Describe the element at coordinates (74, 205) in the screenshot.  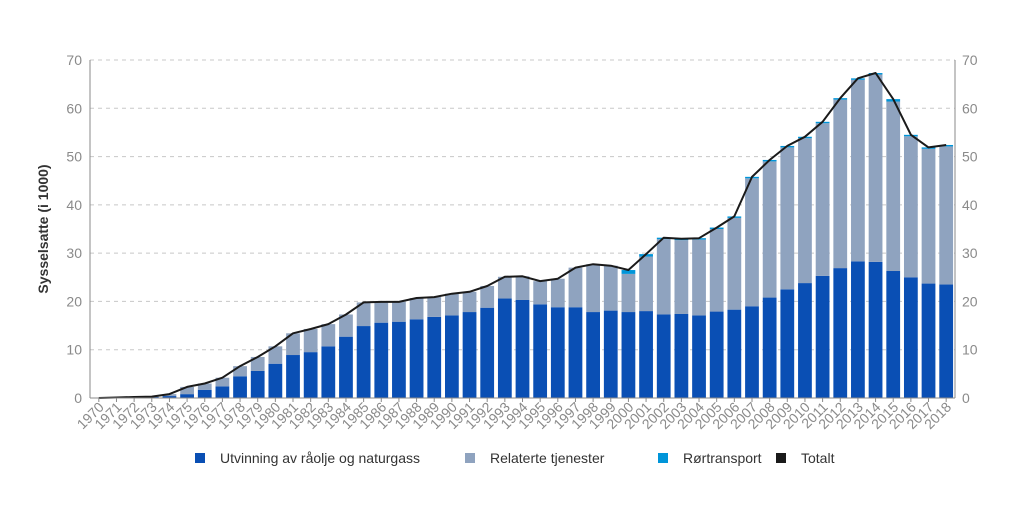
I see `y-tick-left: 40` at that location.